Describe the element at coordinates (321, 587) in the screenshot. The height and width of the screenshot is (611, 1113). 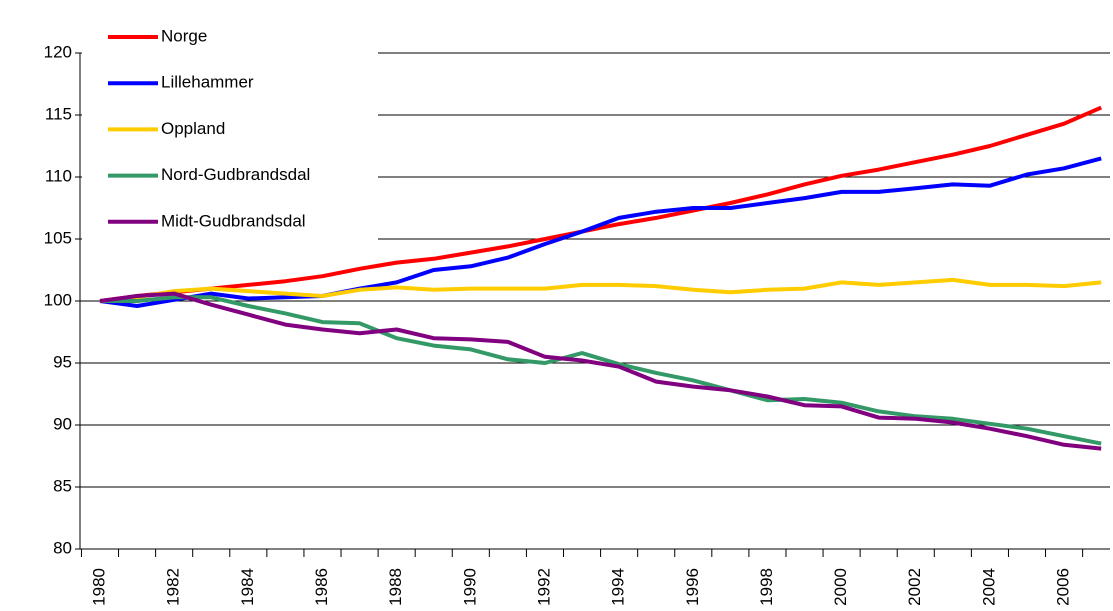
I see `x-tick-label: 1986` at that location.